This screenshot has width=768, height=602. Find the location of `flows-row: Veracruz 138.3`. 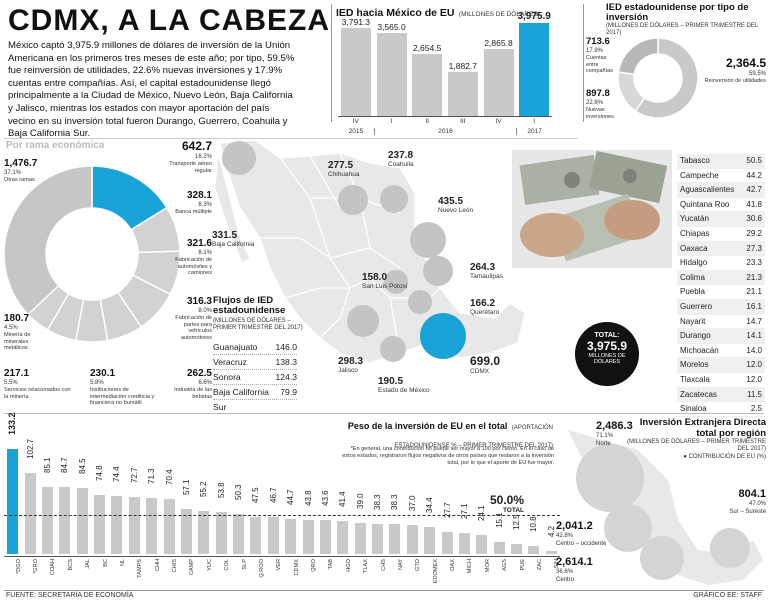

flows-row: Veracruz 138.3 is located at coordinates (255, 362).